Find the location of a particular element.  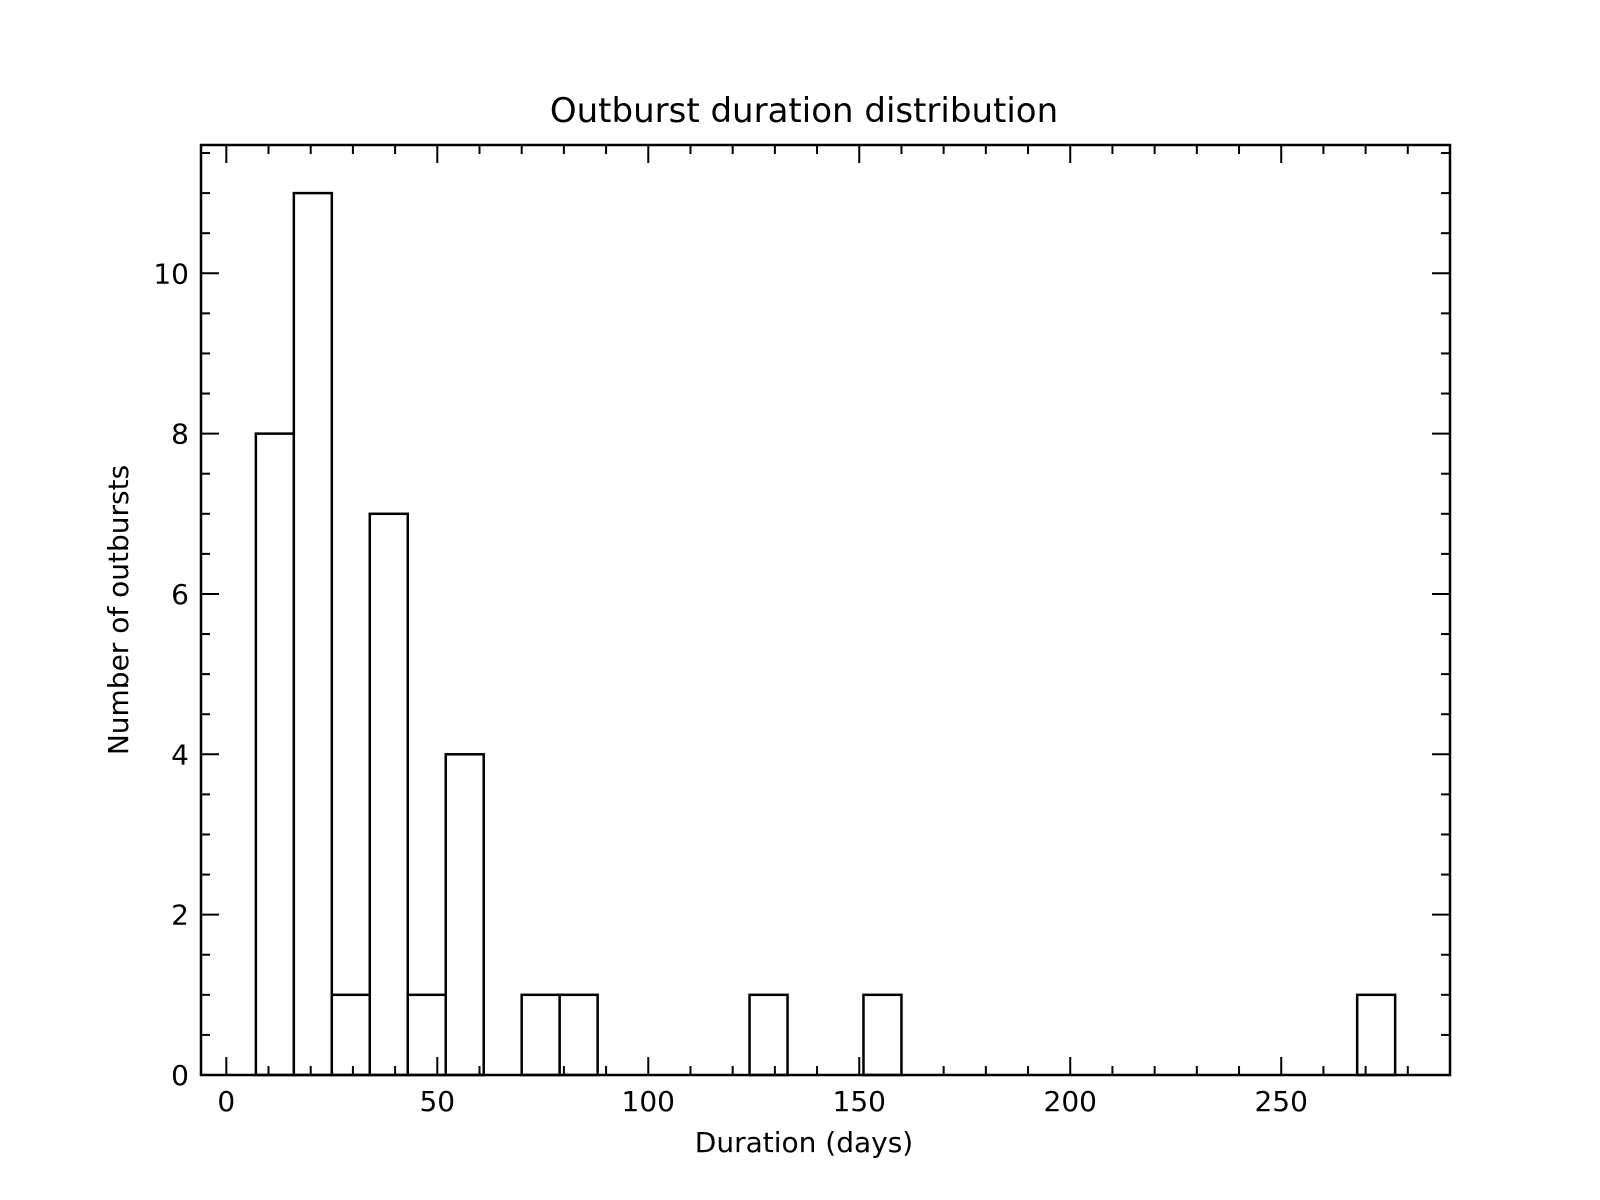

y-tick-label-1: 2 is located at coordinates (180, 915).